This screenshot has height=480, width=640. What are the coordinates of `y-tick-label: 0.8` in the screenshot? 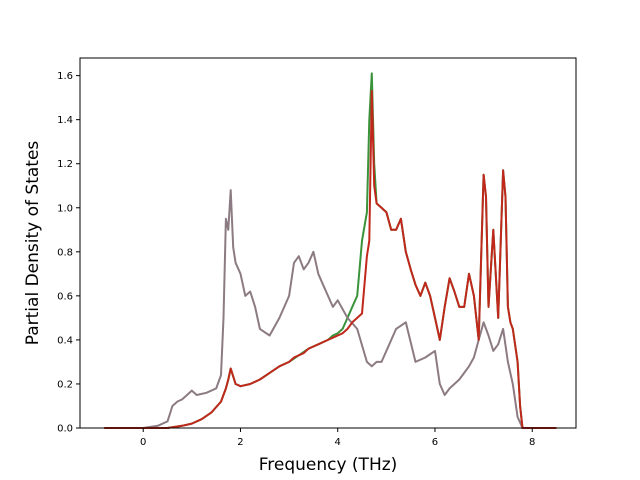 It's located at (65, 252).